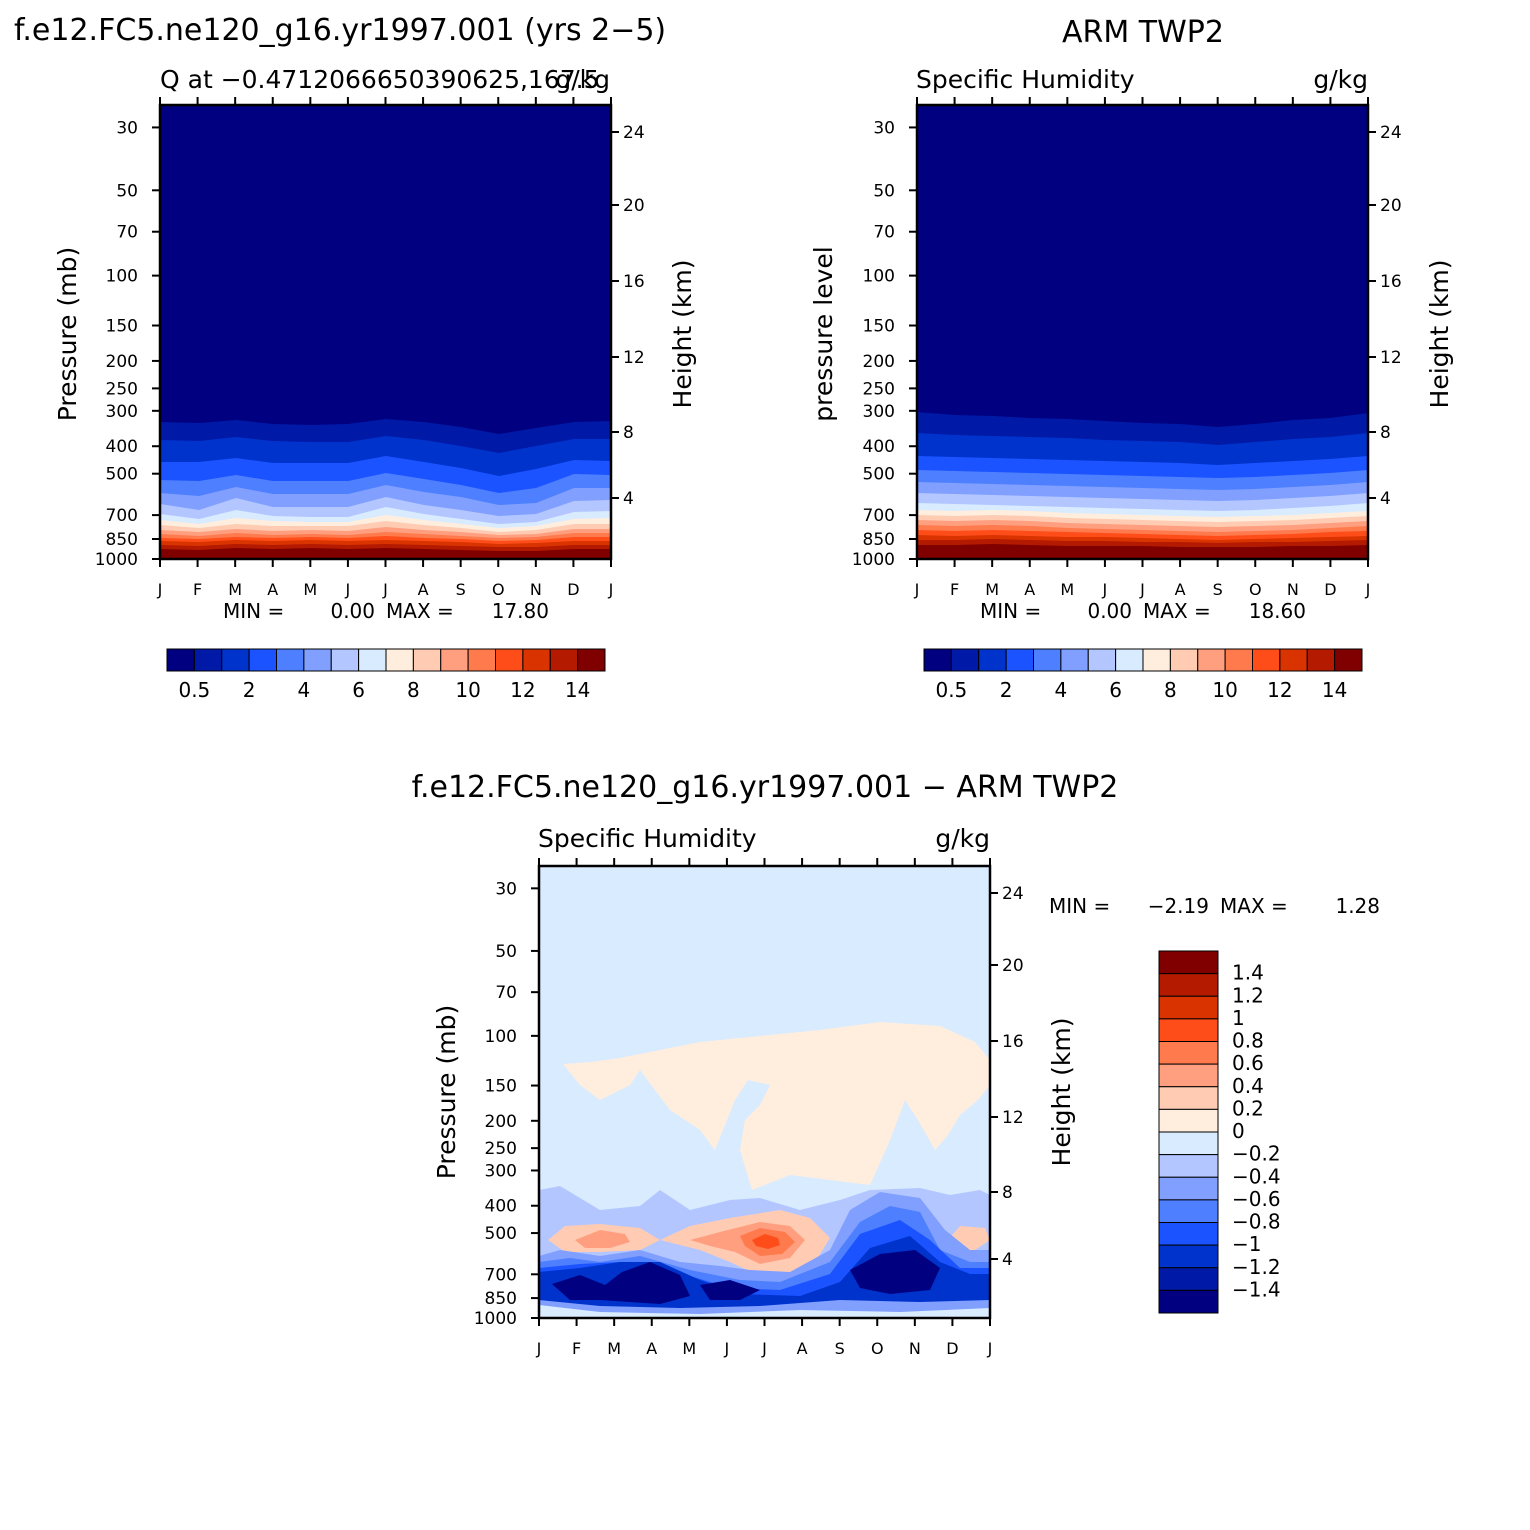 This screenshot has width=1530, height=1530. I want to click on x-tick-label: M, so click(235, 589).